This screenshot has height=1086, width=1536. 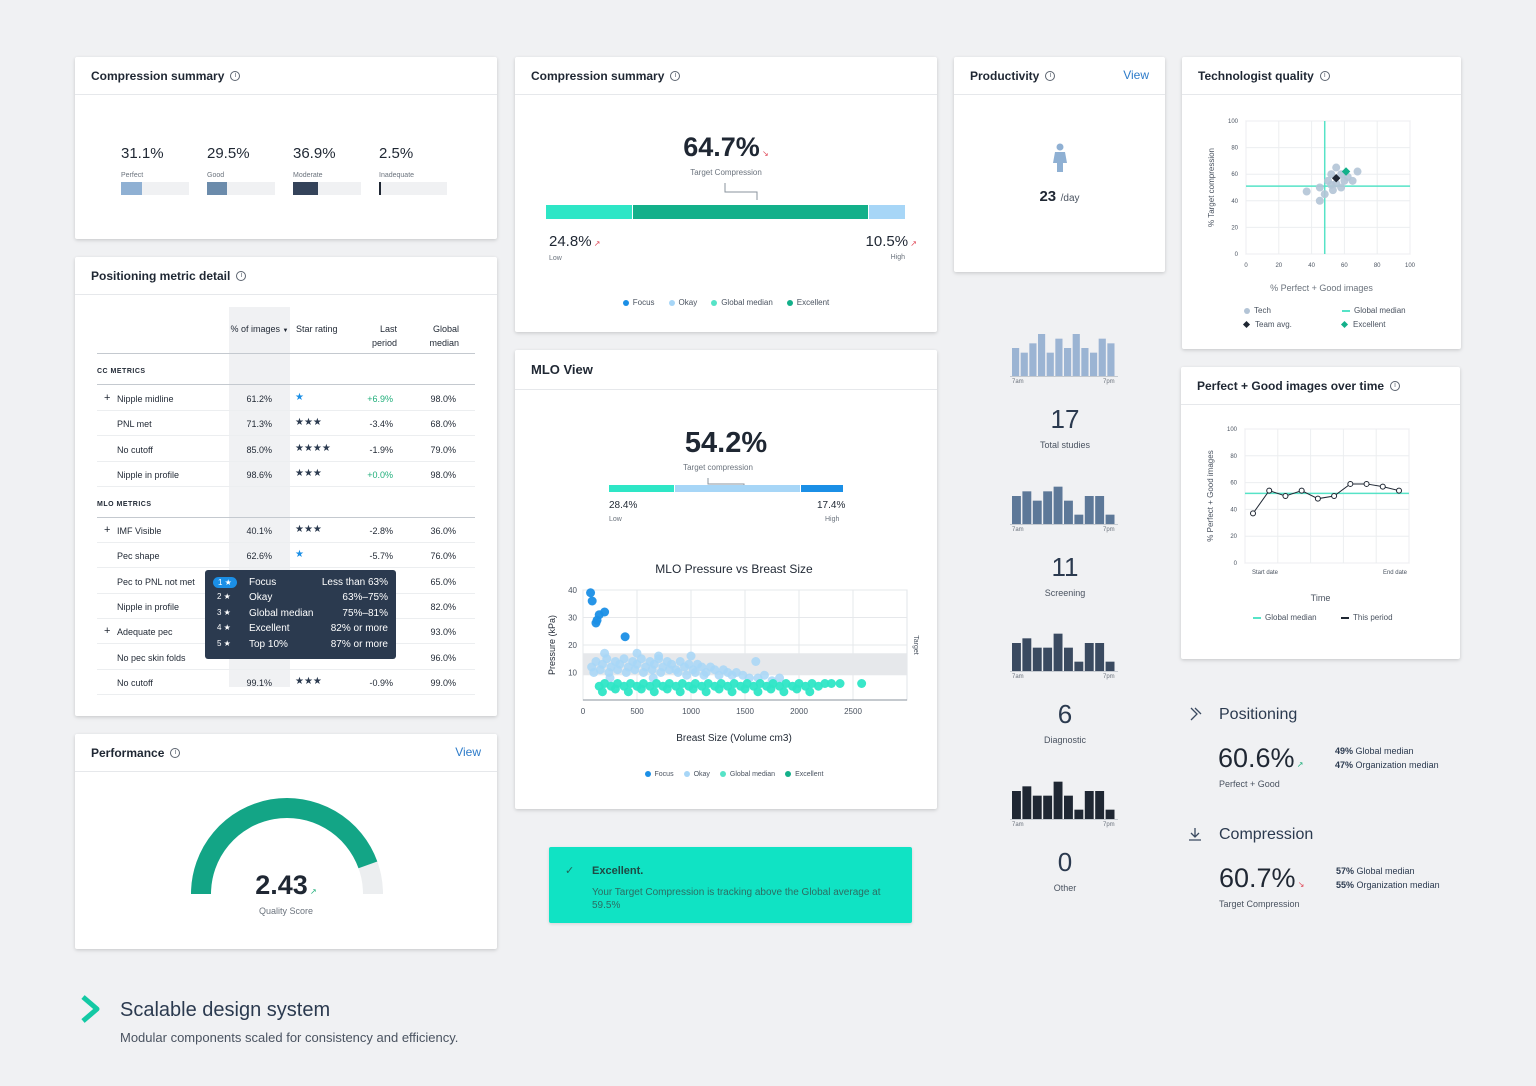 I want to click on table-row: PNL met 71.3% ★★★ -3.4% 68.0%, so click(x=286, y=424).